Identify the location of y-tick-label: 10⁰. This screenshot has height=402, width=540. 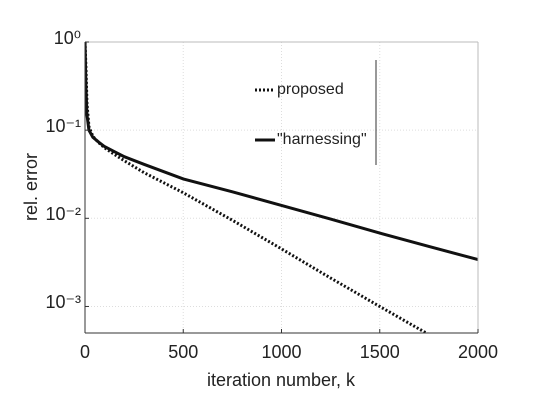
(67, 38).